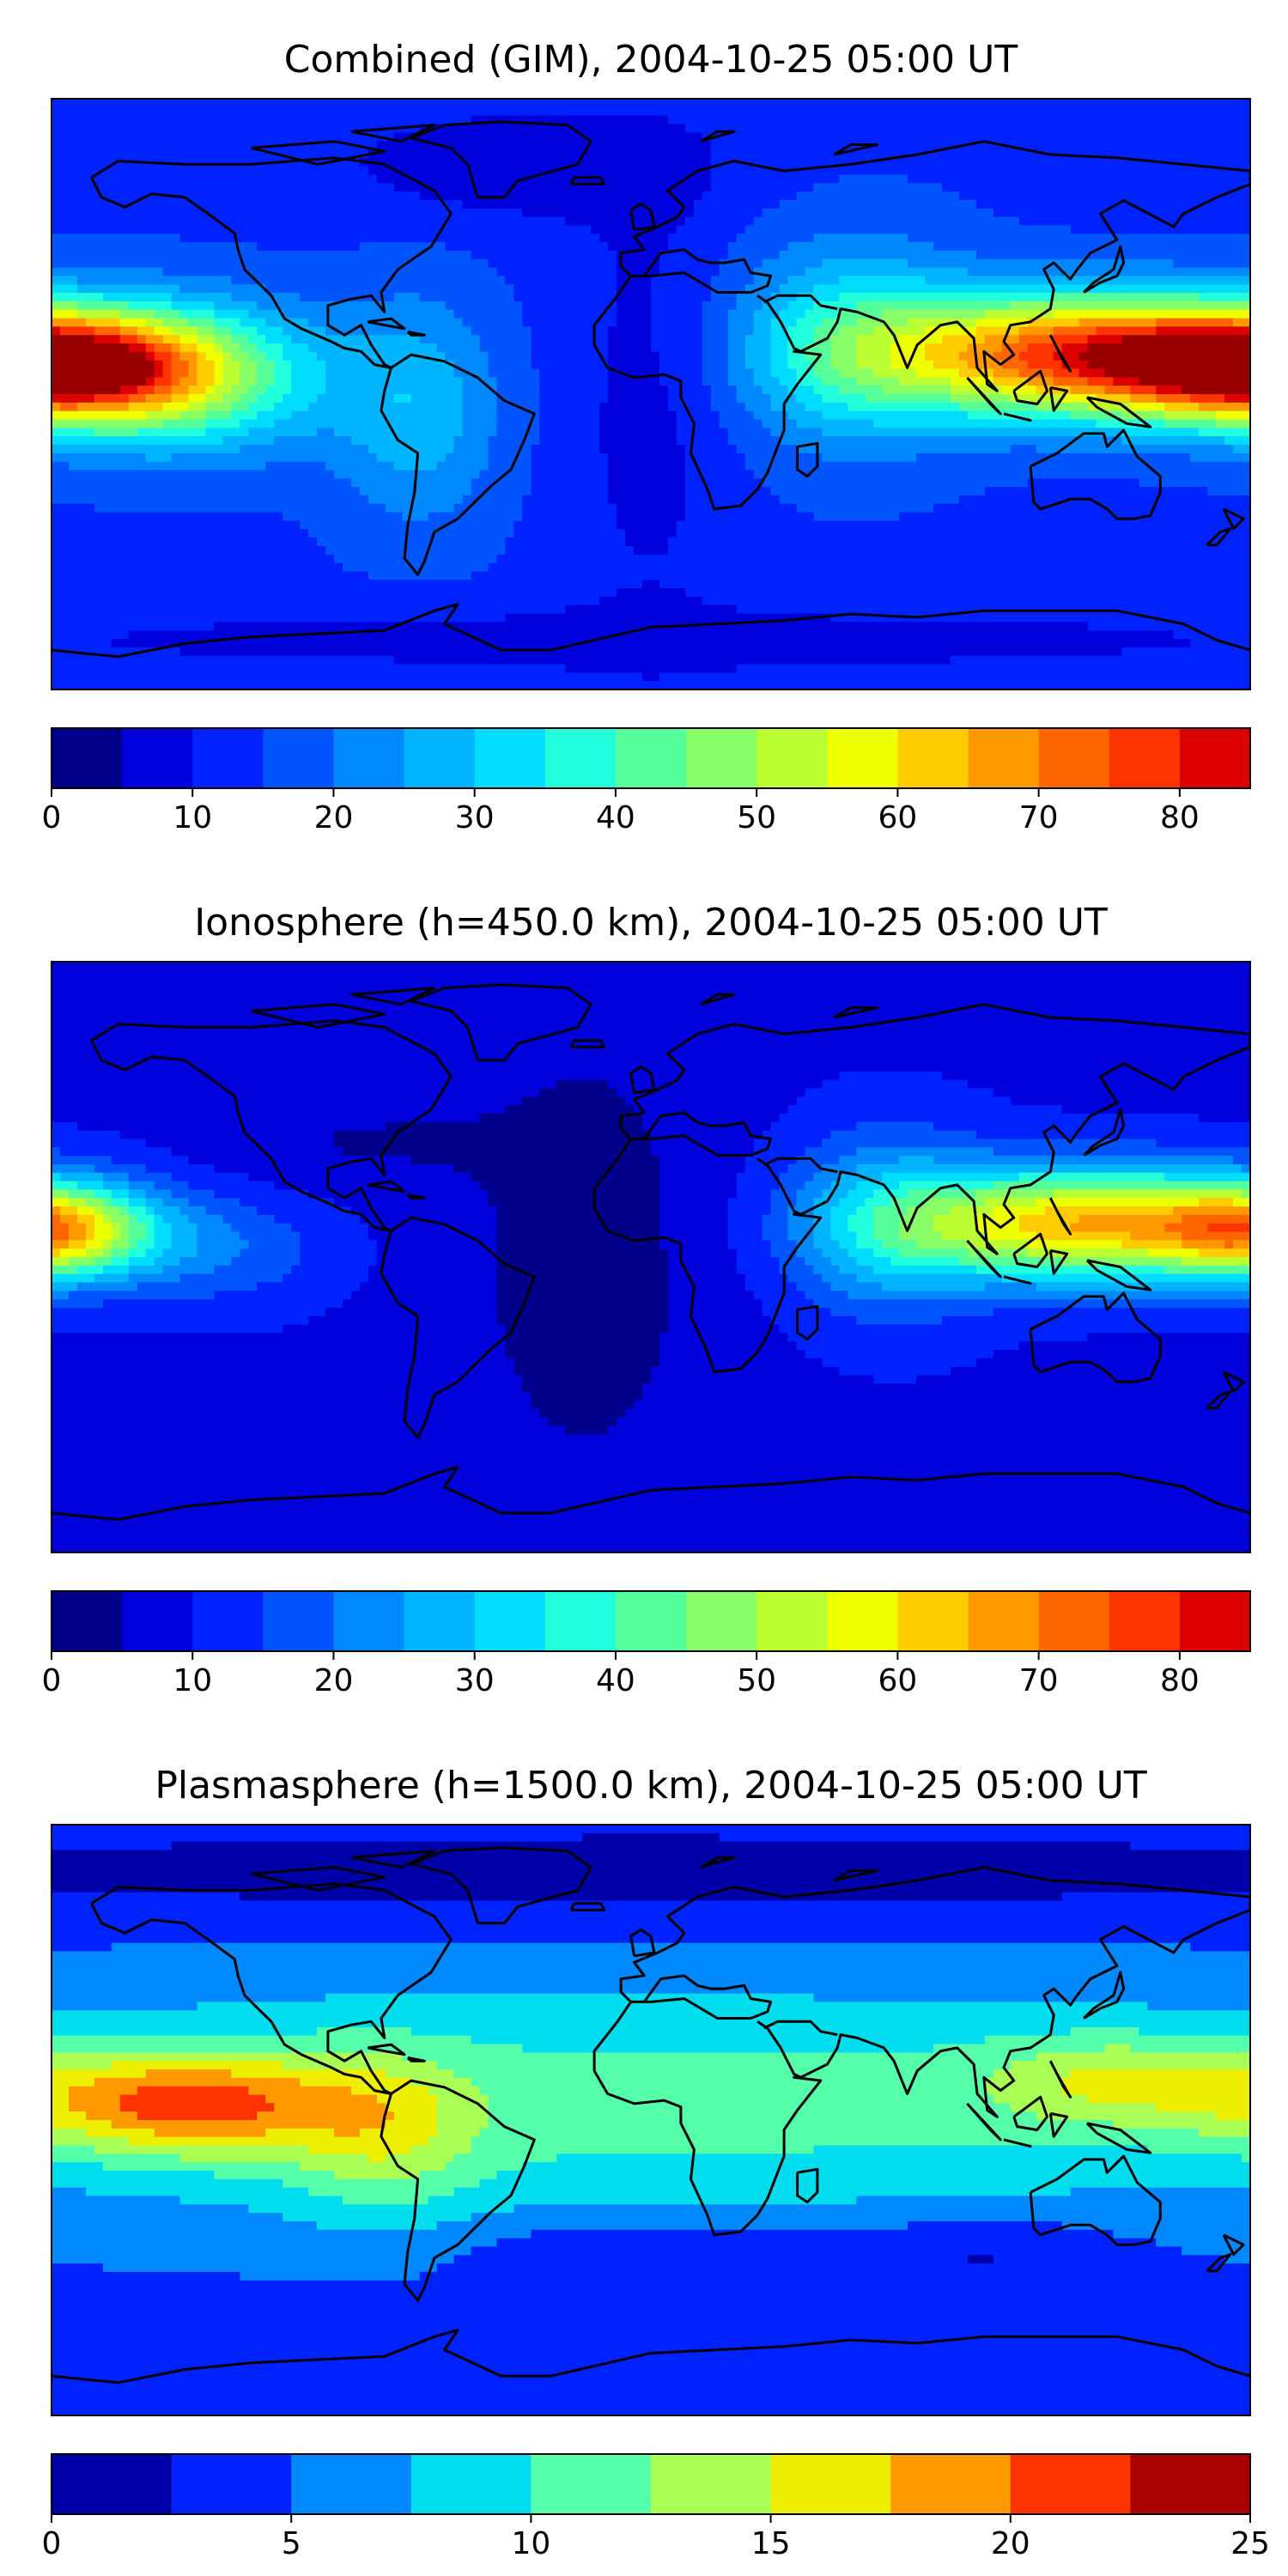 Image resolution: width=1288 pixels, height=2576 pixels. What do you see at coordinates (52, 1681) in the screenshot?
I see `colorbar-tick-label: 0` at bounding box center [52, 1681].